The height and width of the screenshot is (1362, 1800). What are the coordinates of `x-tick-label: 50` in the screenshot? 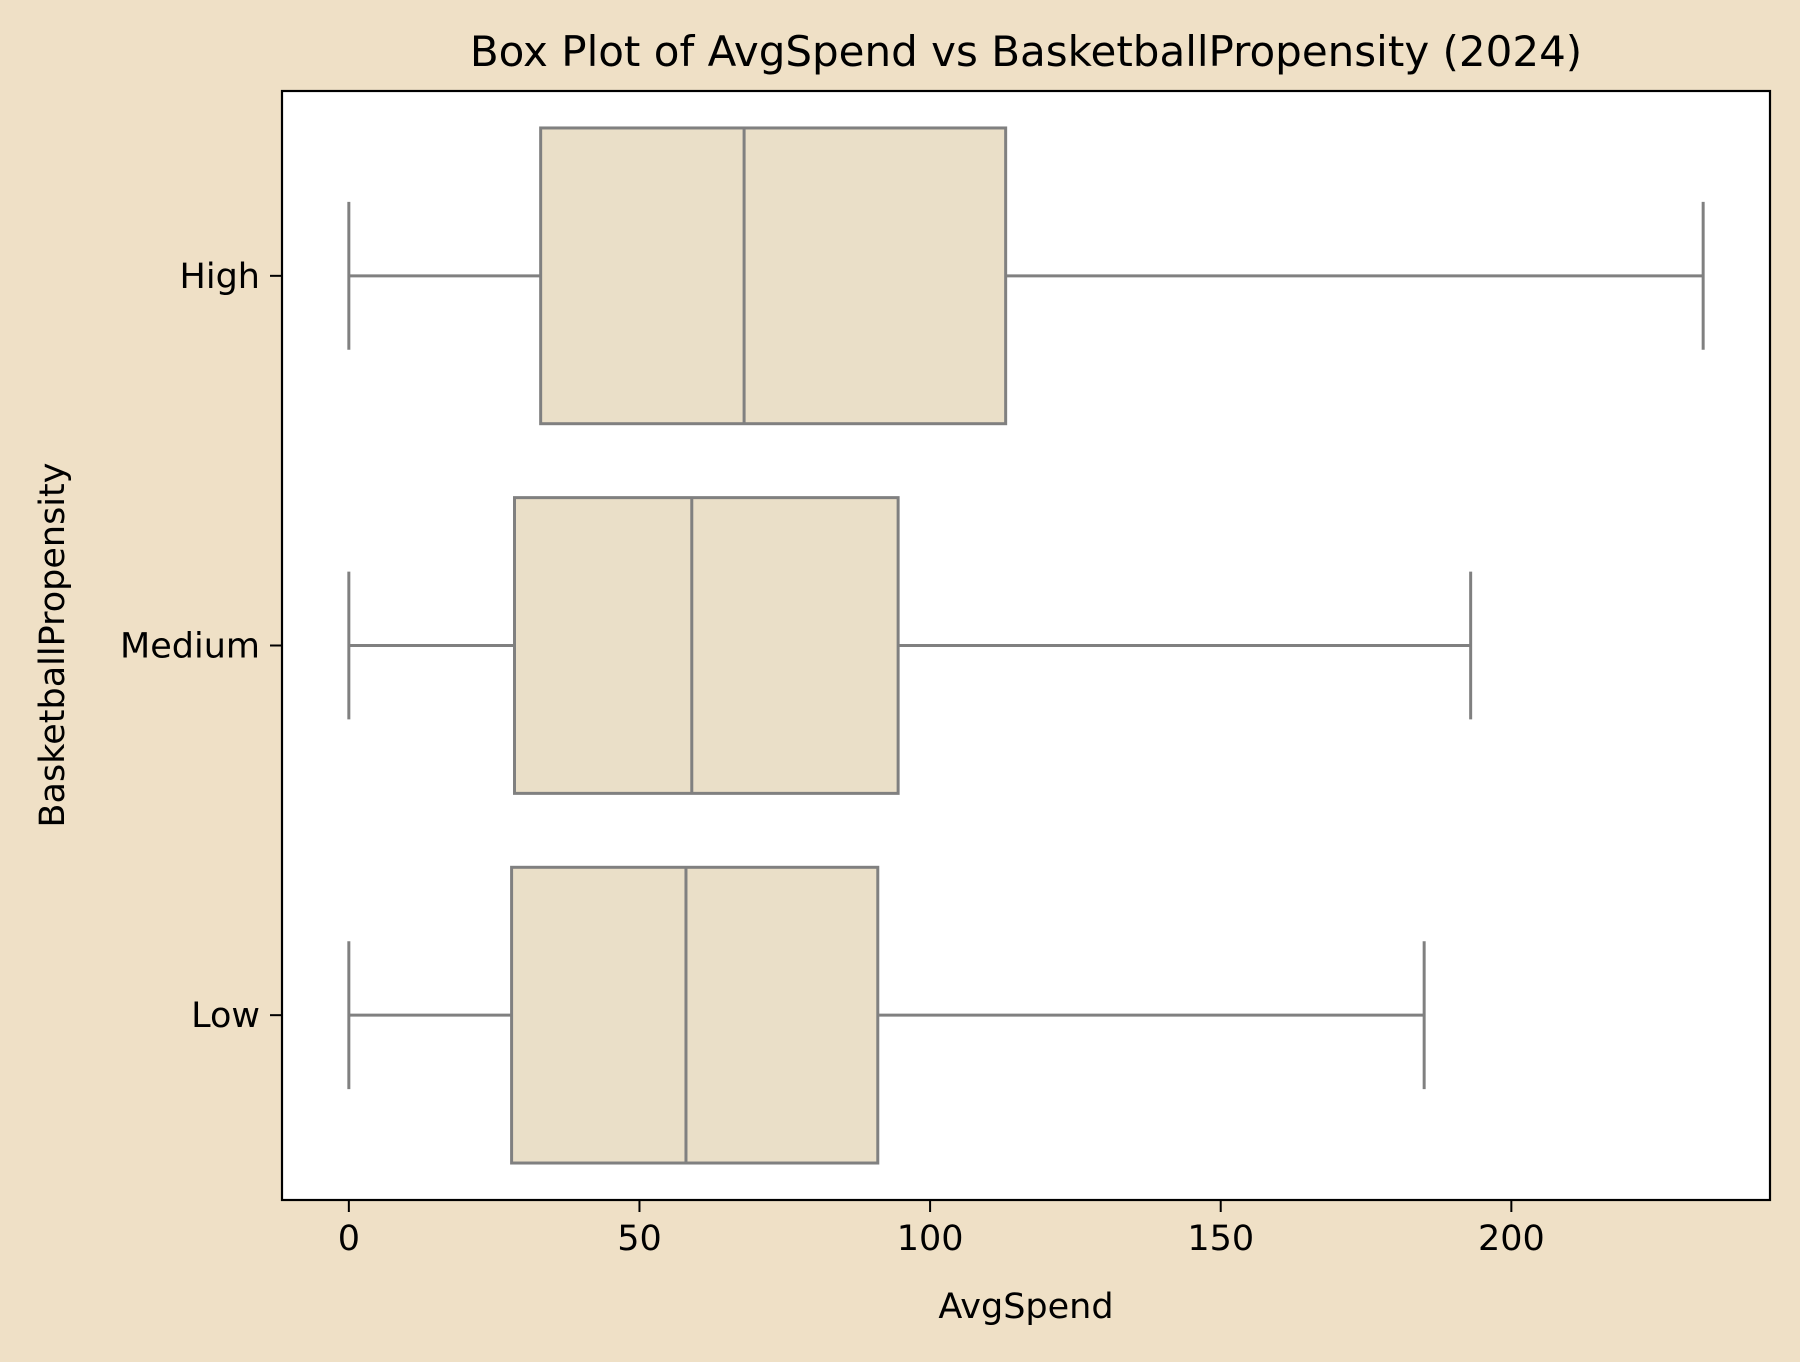 It's located at (639, 1239).